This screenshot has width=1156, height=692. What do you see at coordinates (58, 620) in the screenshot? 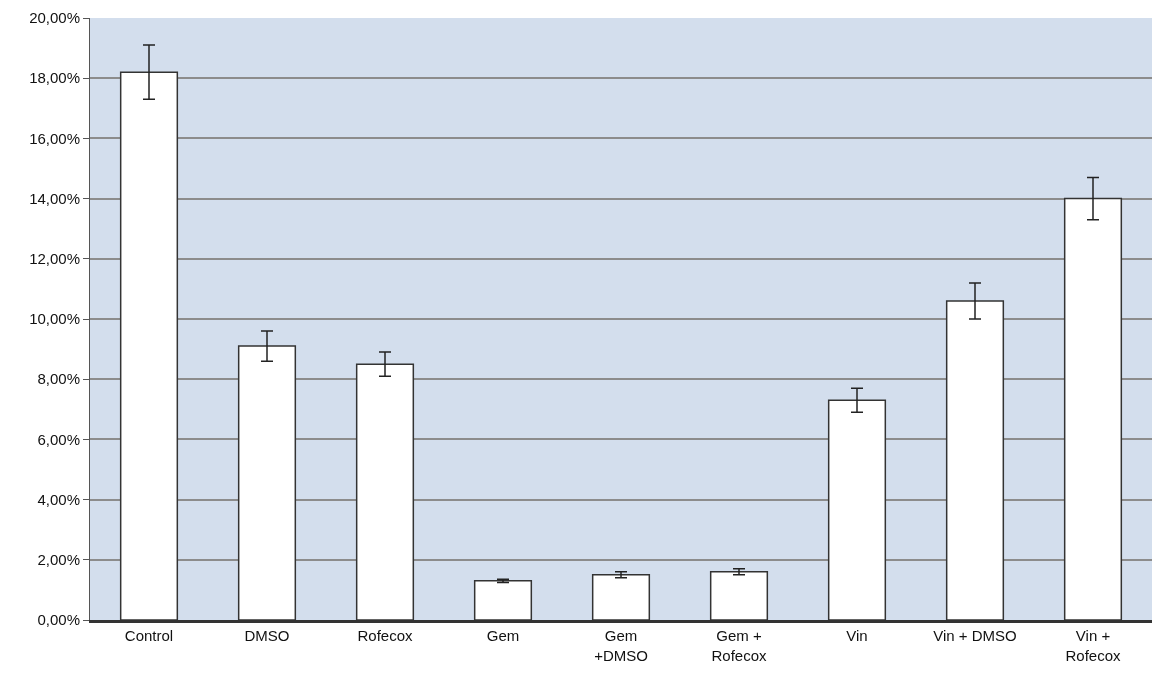
I see `y-tick-label: 0,00%` at bounding box center [58, 620].